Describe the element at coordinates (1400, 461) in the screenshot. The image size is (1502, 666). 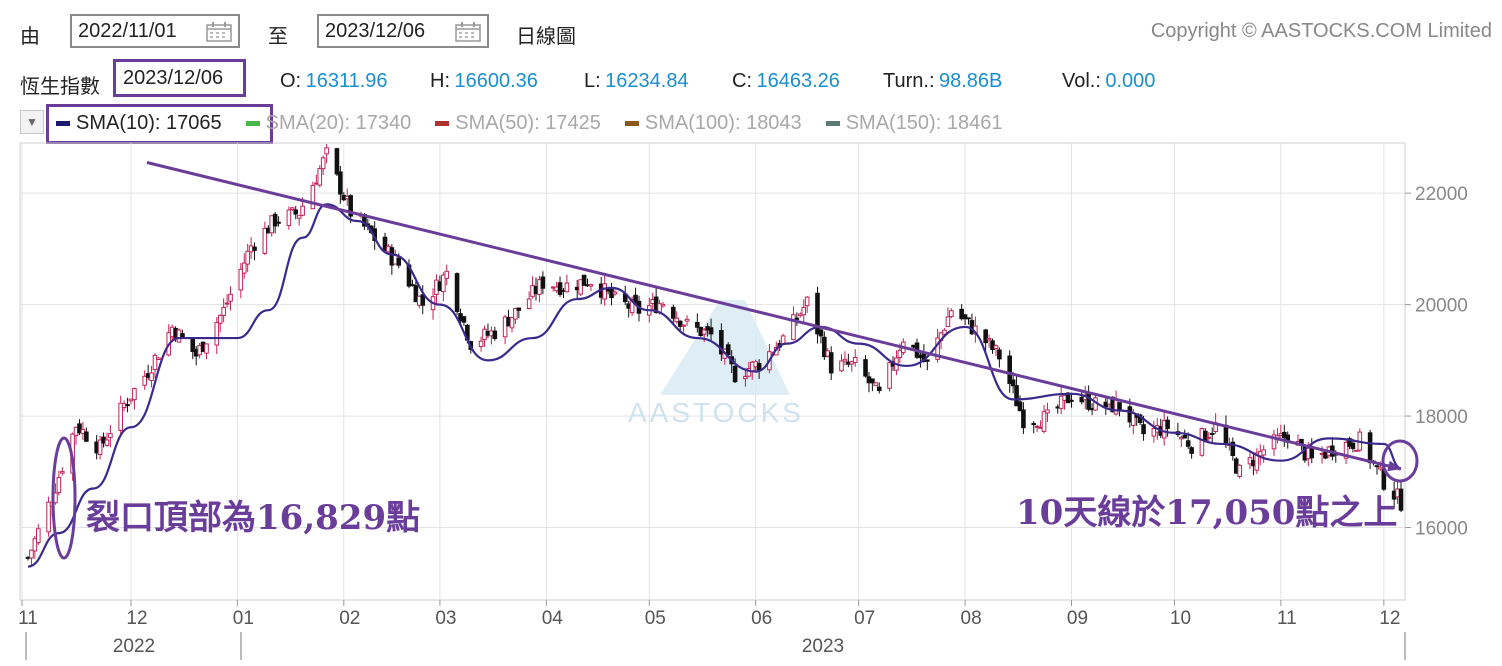
I see `sma-ellipse` at that location.